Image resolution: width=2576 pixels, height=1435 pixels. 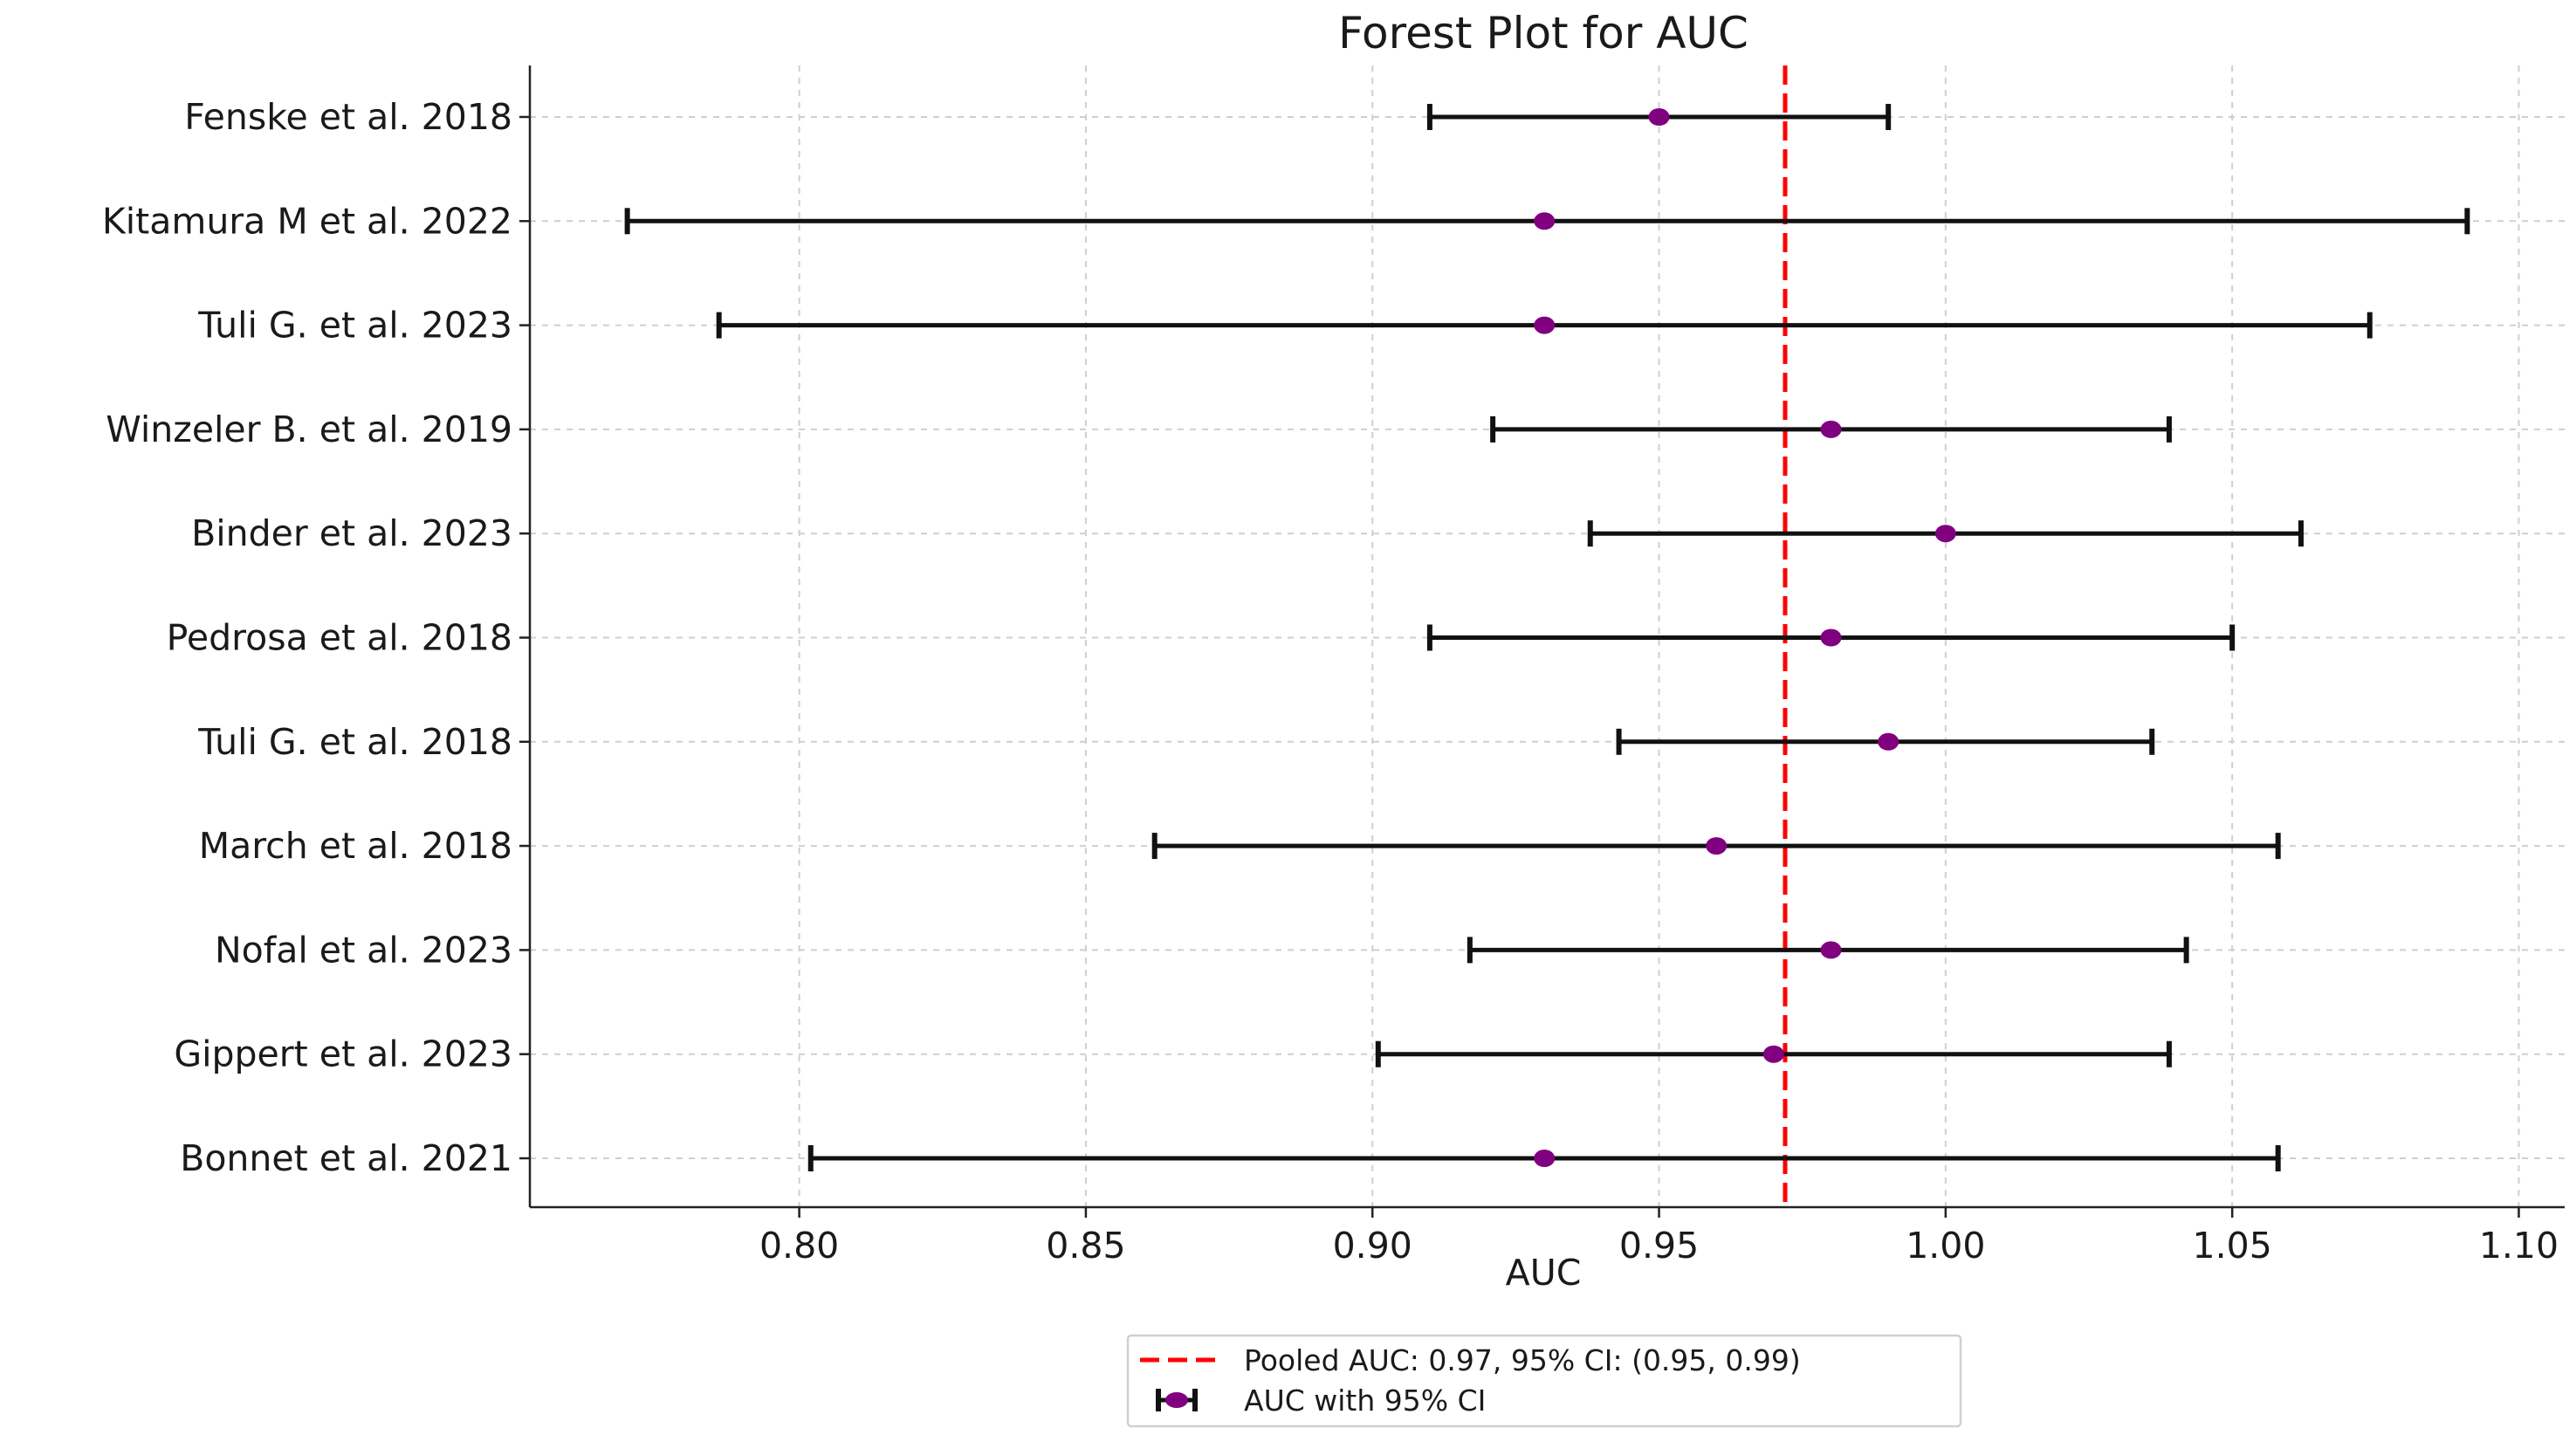 What do you see at coordinates (2233, 1246) in the screenshot?
I see `x-tick-label: 1.05` at bounding box center [2233, 1246].